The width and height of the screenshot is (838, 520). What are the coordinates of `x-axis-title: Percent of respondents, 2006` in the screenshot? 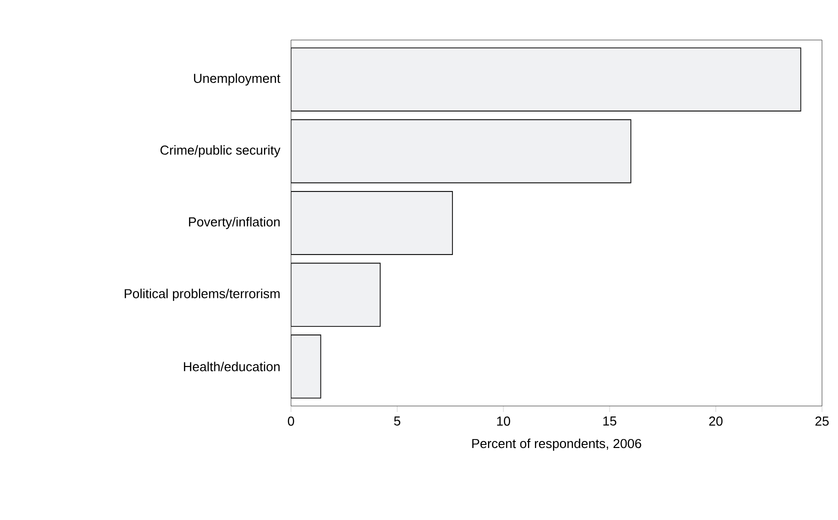 It's located at (557, 444).